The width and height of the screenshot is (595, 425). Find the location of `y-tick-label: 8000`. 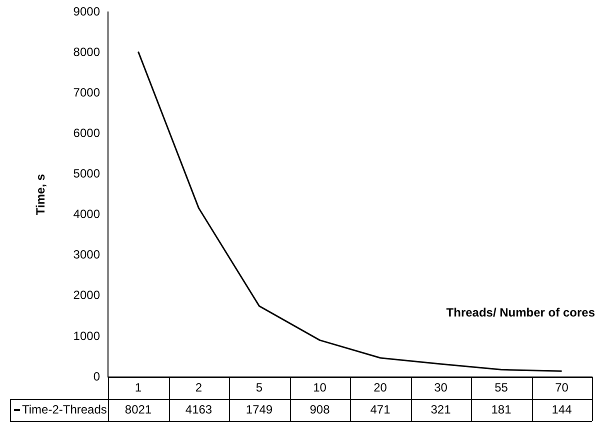

y-tick-label: 8000 is located at coordinates (86, 51).